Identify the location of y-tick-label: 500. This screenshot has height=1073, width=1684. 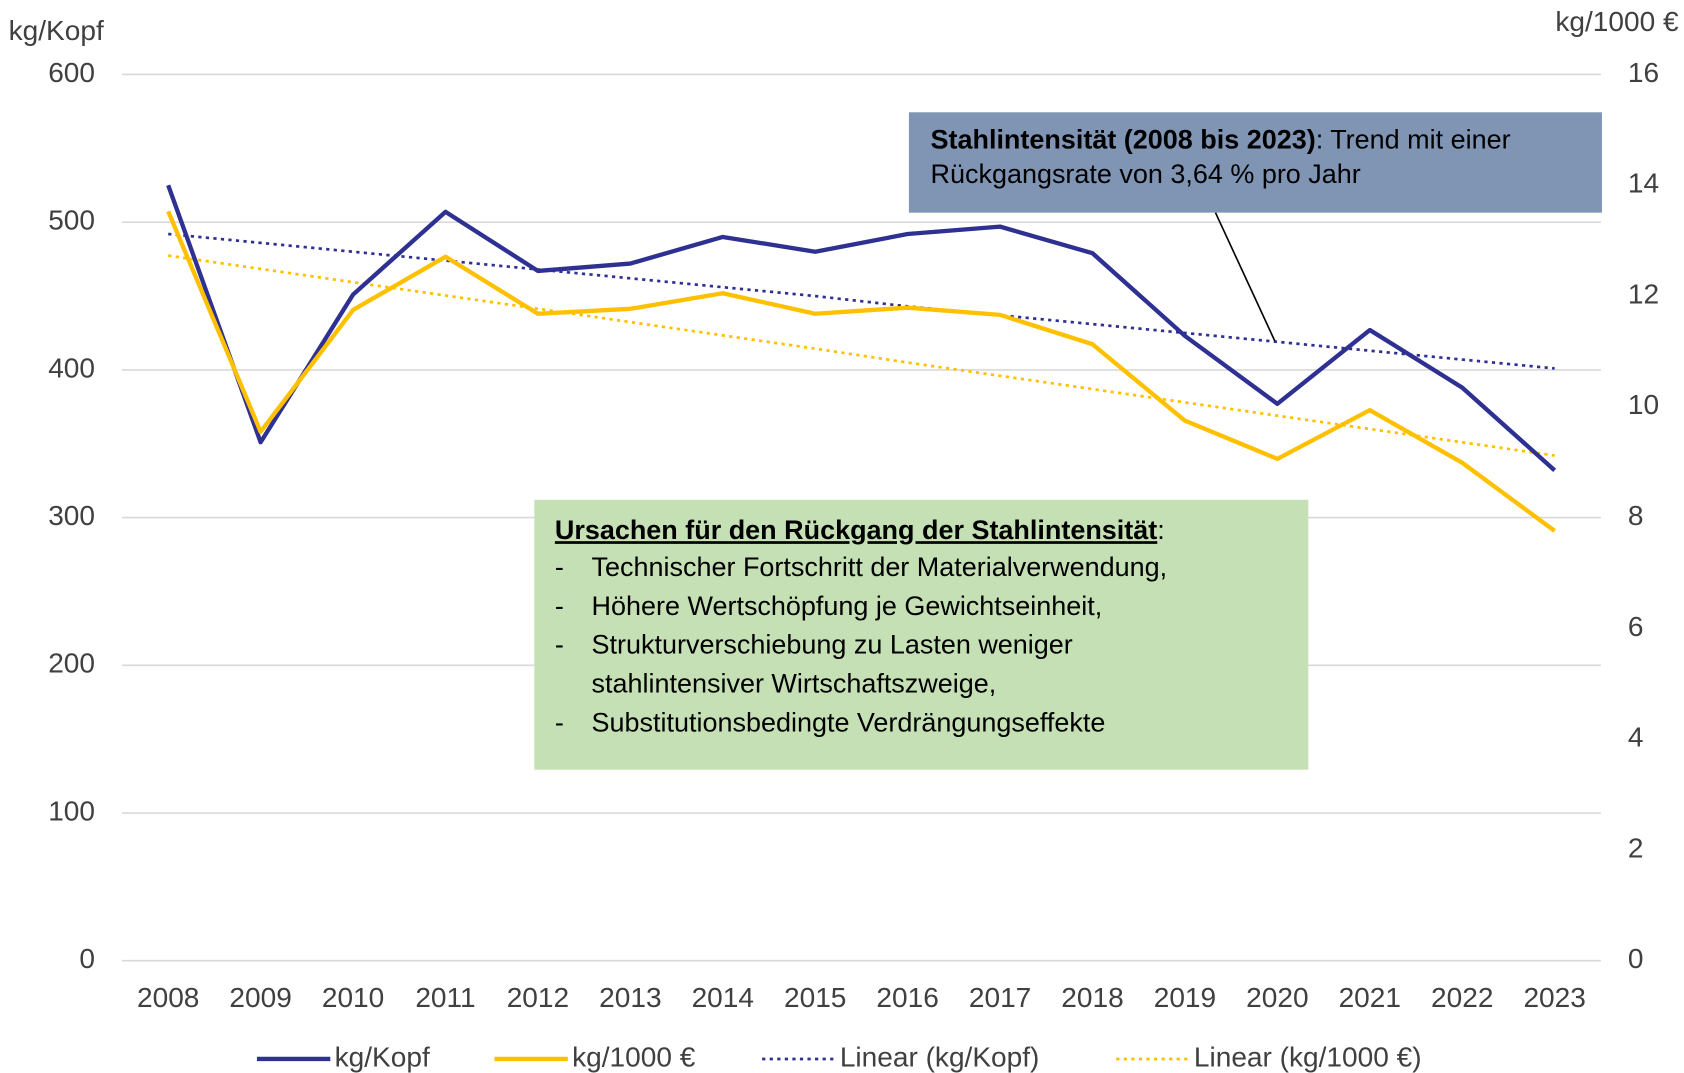
(71, 220).